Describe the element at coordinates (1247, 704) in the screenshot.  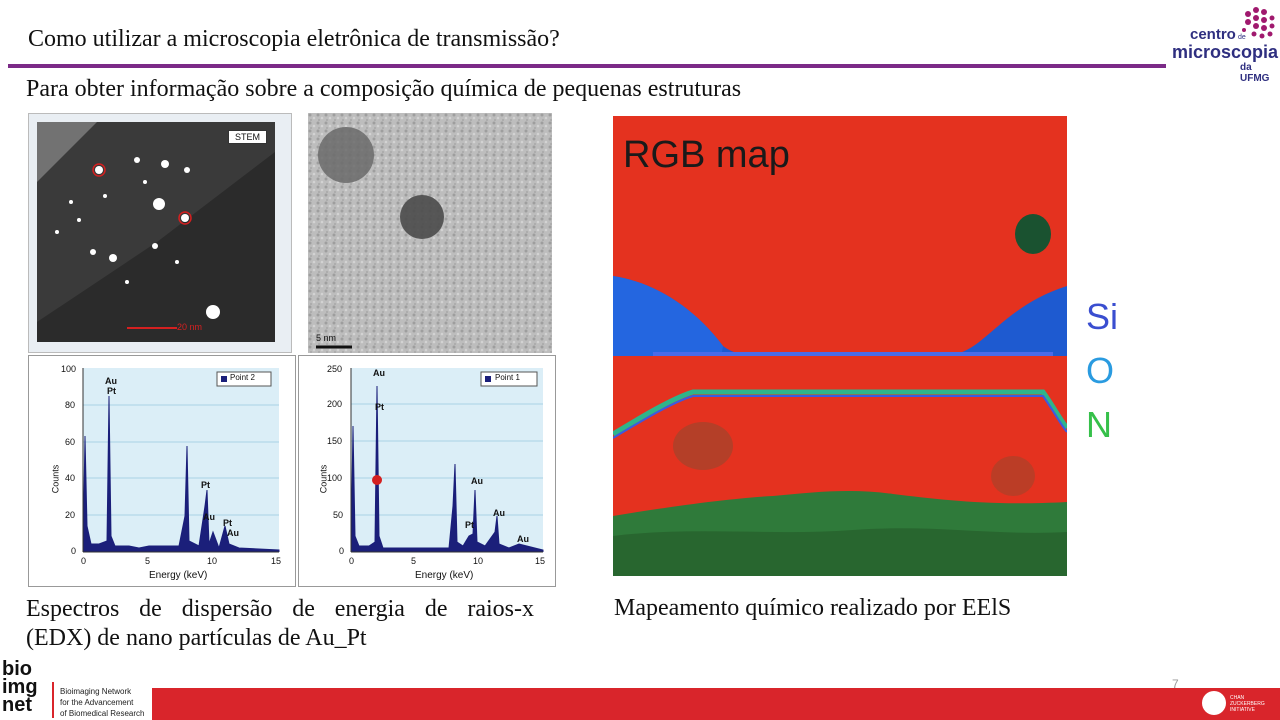
I see `czi-text: CHAN ZUCKERBERG INITIATIVE` at that location.